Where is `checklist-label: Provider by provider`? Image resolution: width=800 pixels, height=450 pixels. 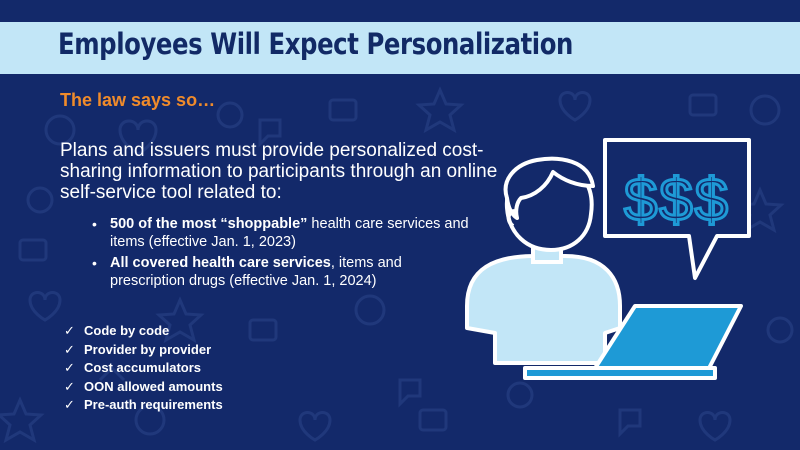
checklist-label: Provider by provider is located at coordinates (148, 349).